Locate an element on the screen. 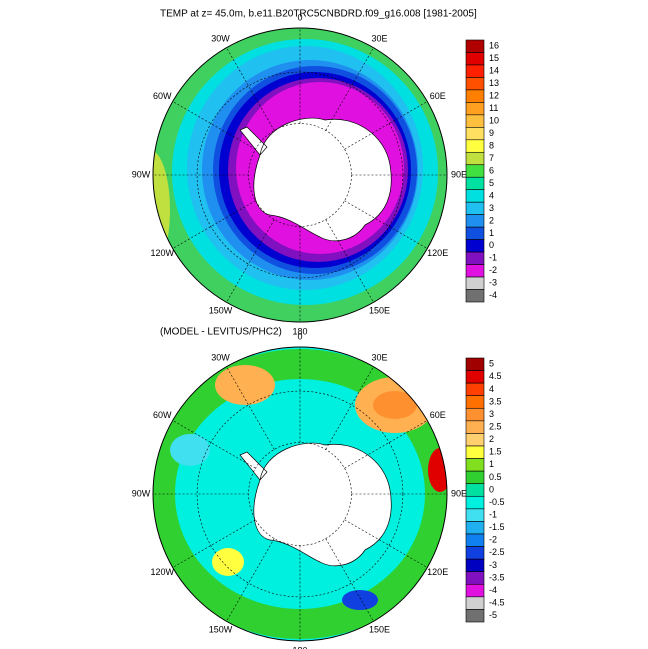 This screenshot has height=649, width=648. colorbar-label: 12 is located at coordinates (494, 96).